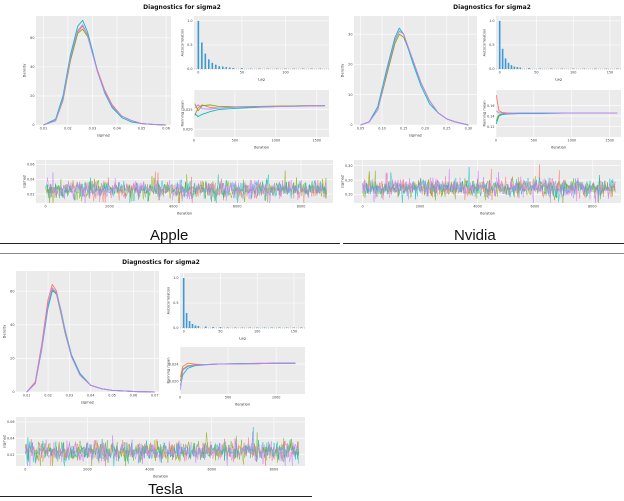 This screenshot has width=624, height=501. What do you see at coordinates (183, 43) in the screenshot?
I see `y-axis-label: Autocorrelation` at bounding box center [183, 43].